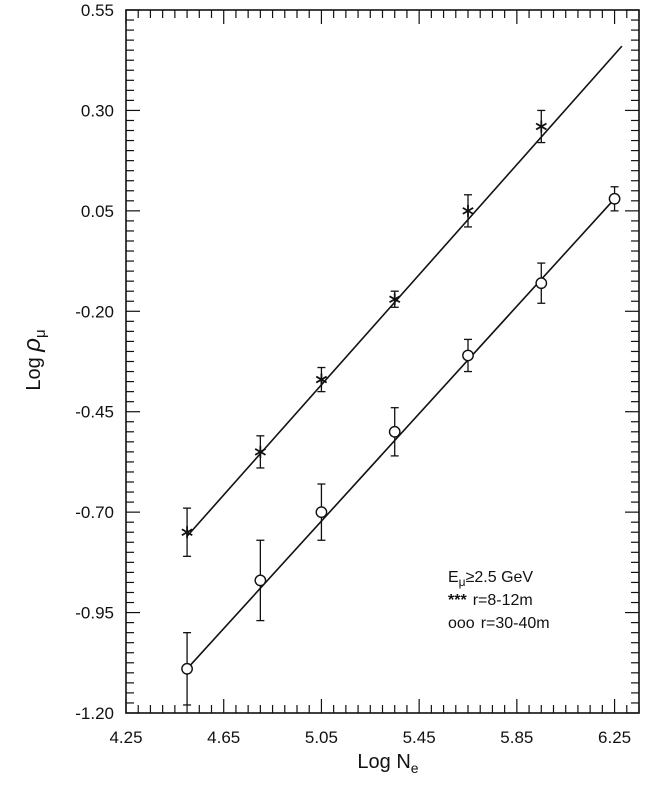  I want to click on y-axis-title-rho: ρ, so click(32, 345).